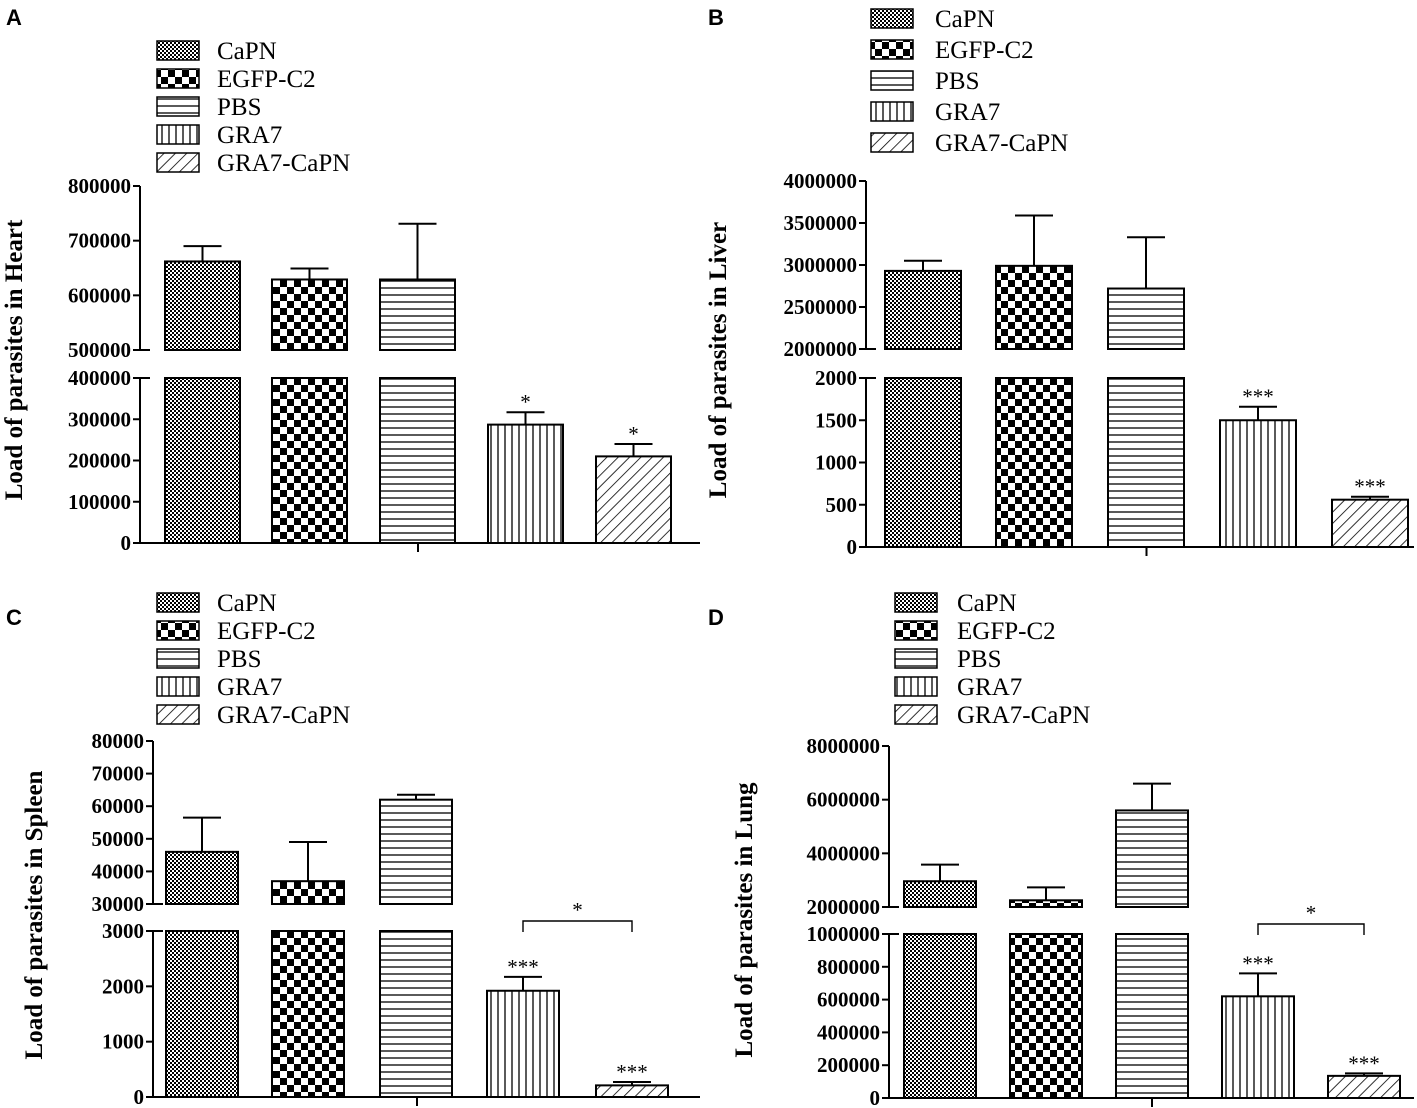 This screenshot has width=1417, height=1108. I want to click on panel-d-comparison-label: *, so click(1311, 913).